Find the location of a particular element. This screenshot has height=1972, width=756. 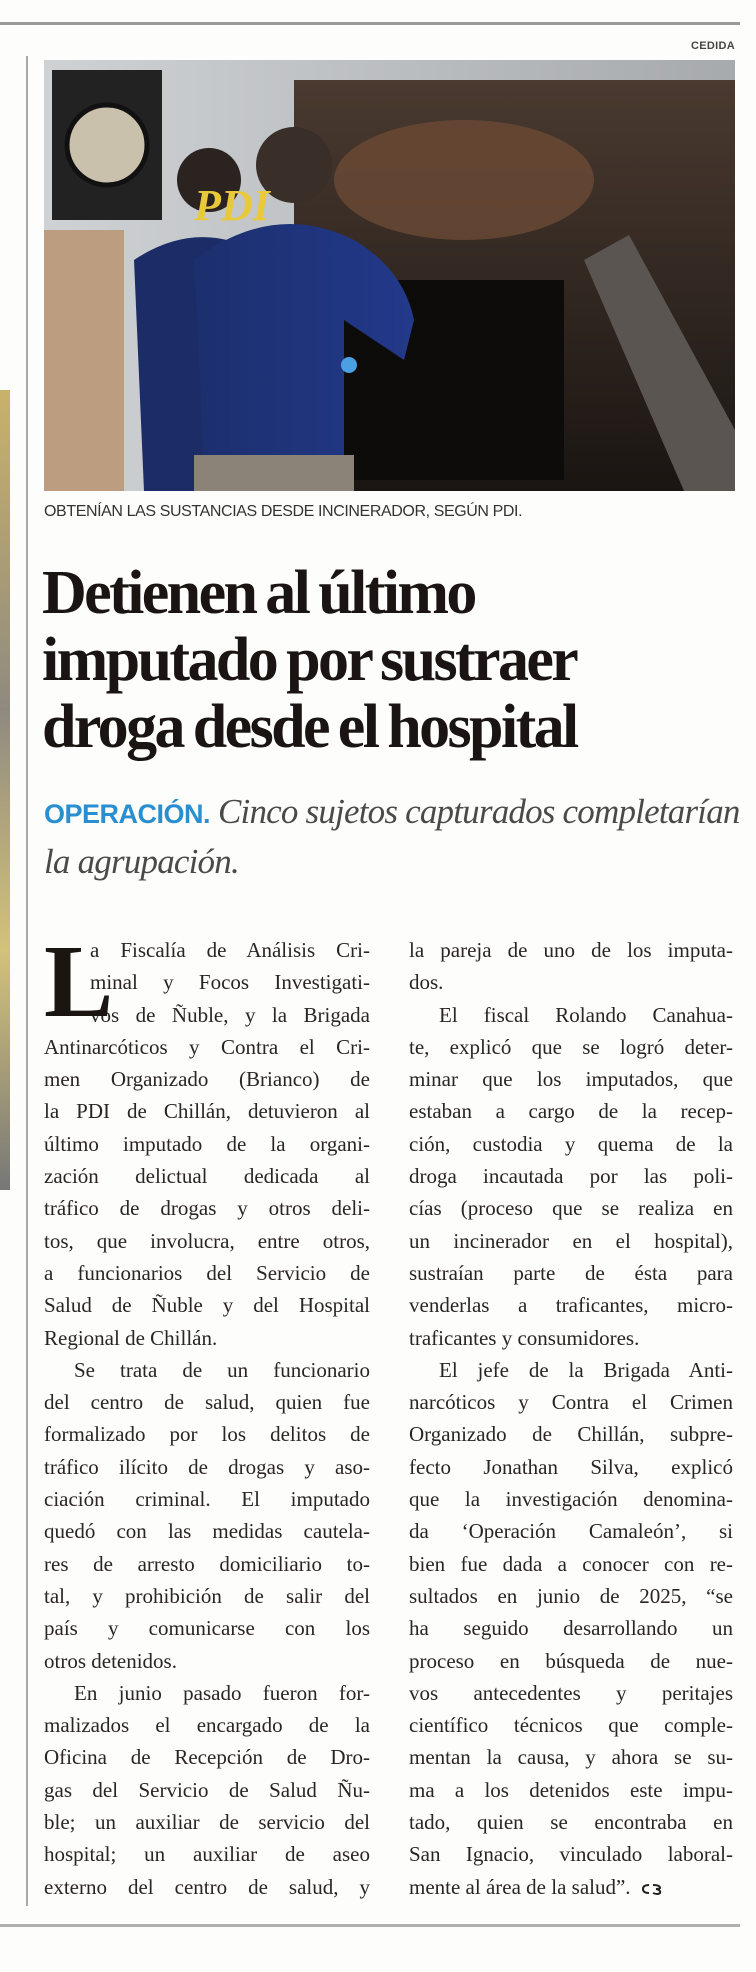

article-line: quedó con las medidas cautela- is located at coordinates (207, 1531).